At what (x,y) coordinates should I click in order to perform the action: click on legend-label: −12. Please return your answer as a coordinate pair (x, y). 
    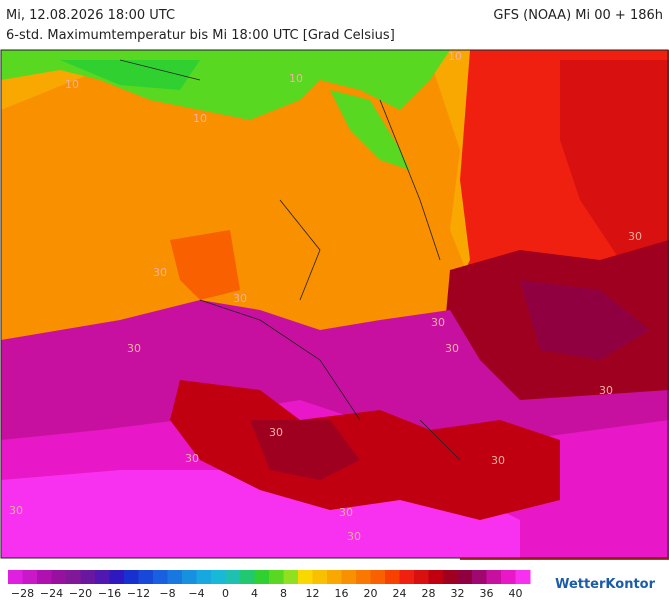
    Looking at the image, I should click on (138, 593).